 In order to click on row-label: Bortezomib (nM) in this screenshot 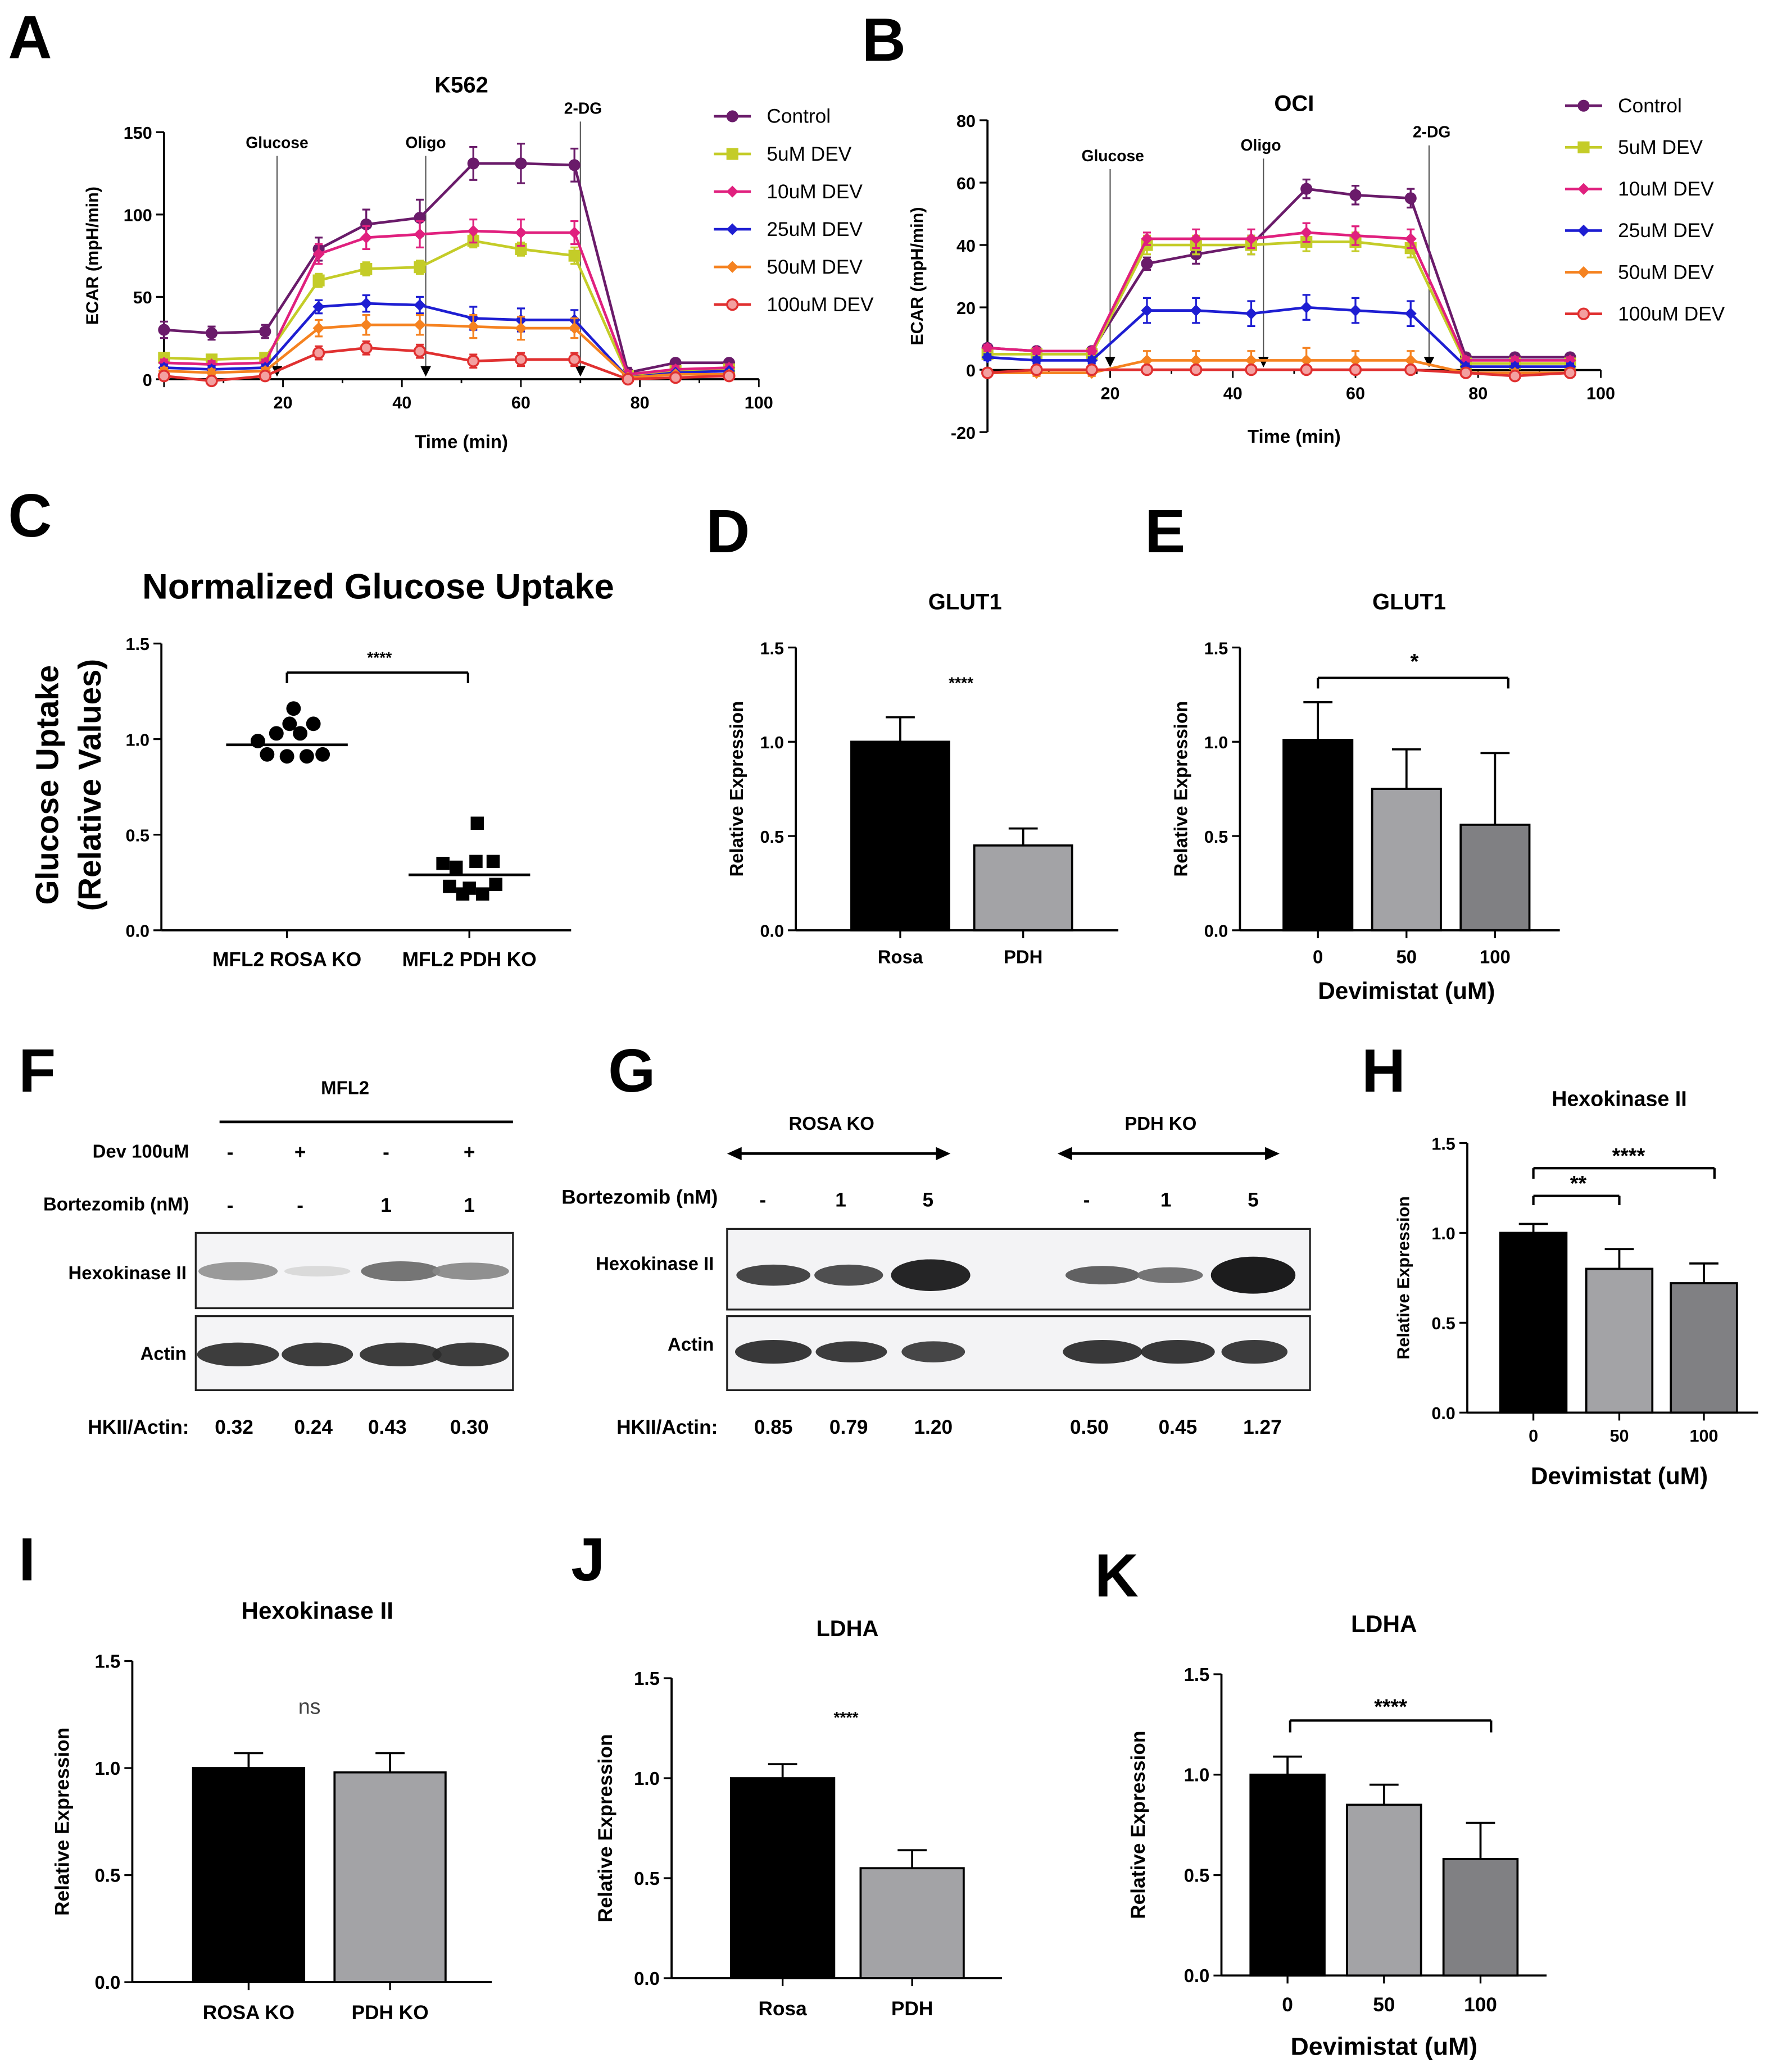, I will do `click(116, 1203)`.